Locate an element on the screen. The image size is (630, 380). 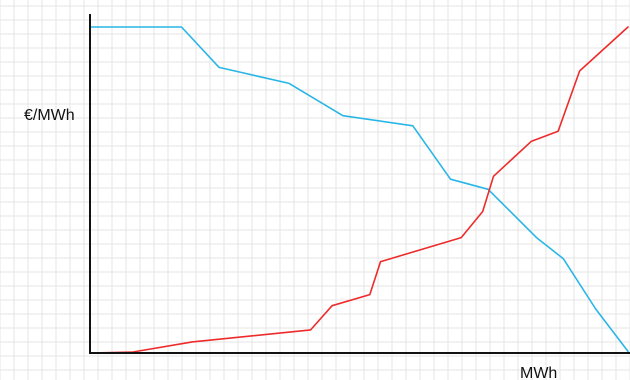
y-axis-label: €/MWh is located at coordinates (49, 115).